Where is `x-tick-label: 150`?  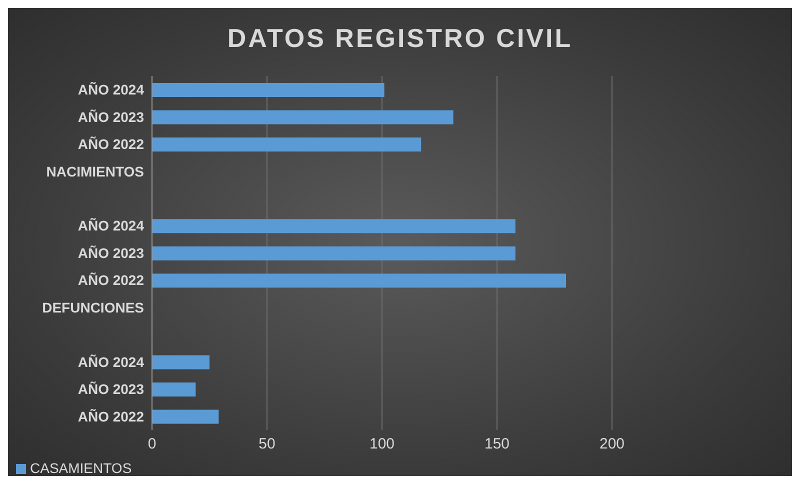 x-tick-label: 150 is located at coordinates (497, 444).